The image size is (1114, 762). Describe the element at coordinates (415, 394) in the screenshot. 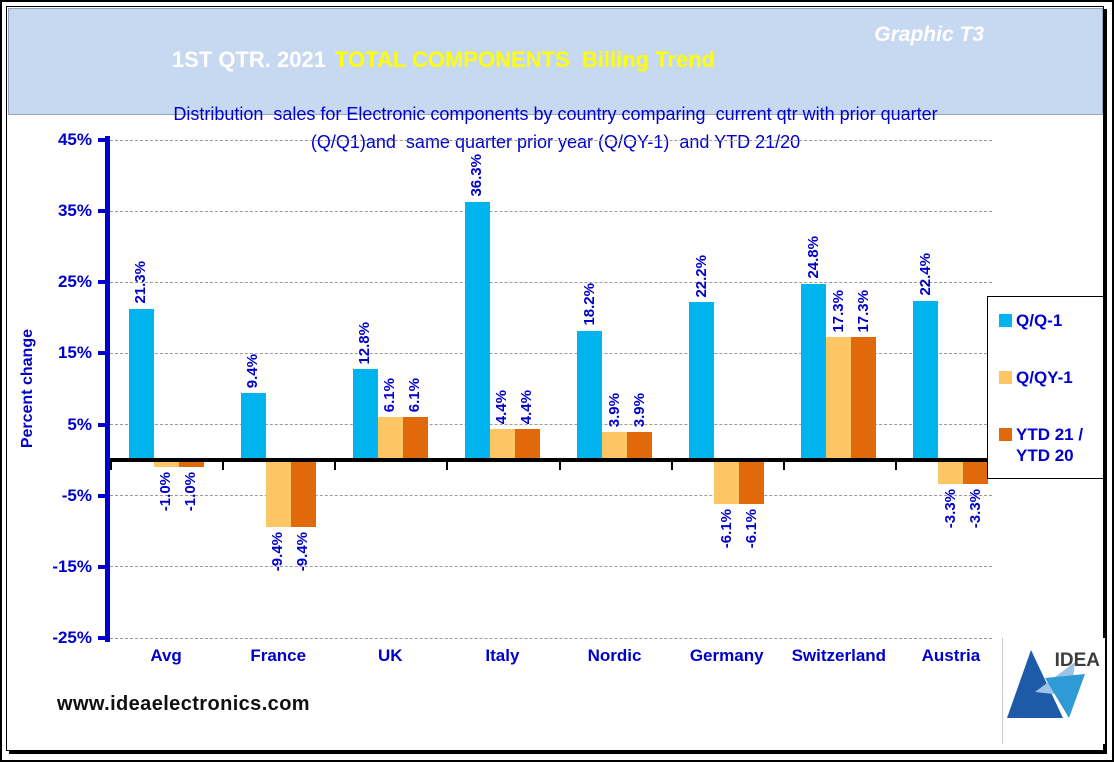

I see `bar-value-label-ytd-21-ytd-20-uk: 6.1%` at that location.